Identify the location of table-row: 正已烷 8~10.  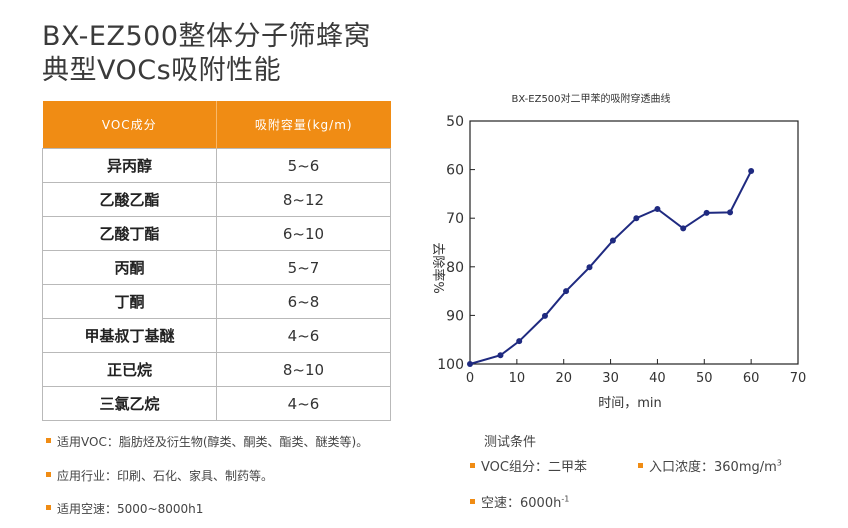
(216, 369).